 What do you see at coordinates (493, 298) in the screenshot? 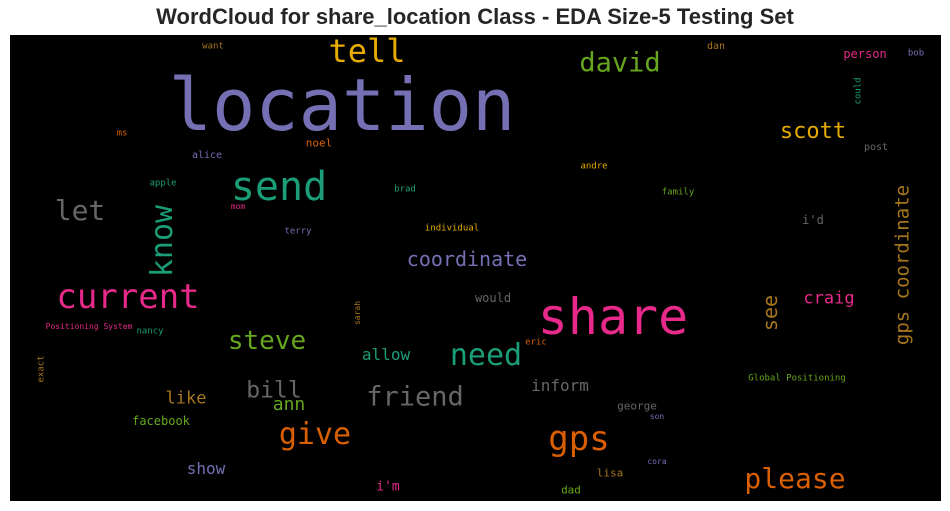
I see `word-would: would` at bounding box center [493, 298].